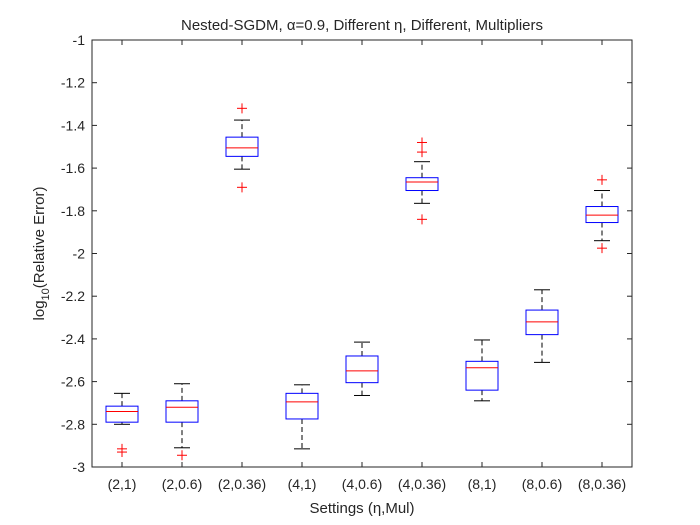 This screenshot has height=525, width=700. I want to click on x-tick-label: (4,0.36), so click(422, 484).